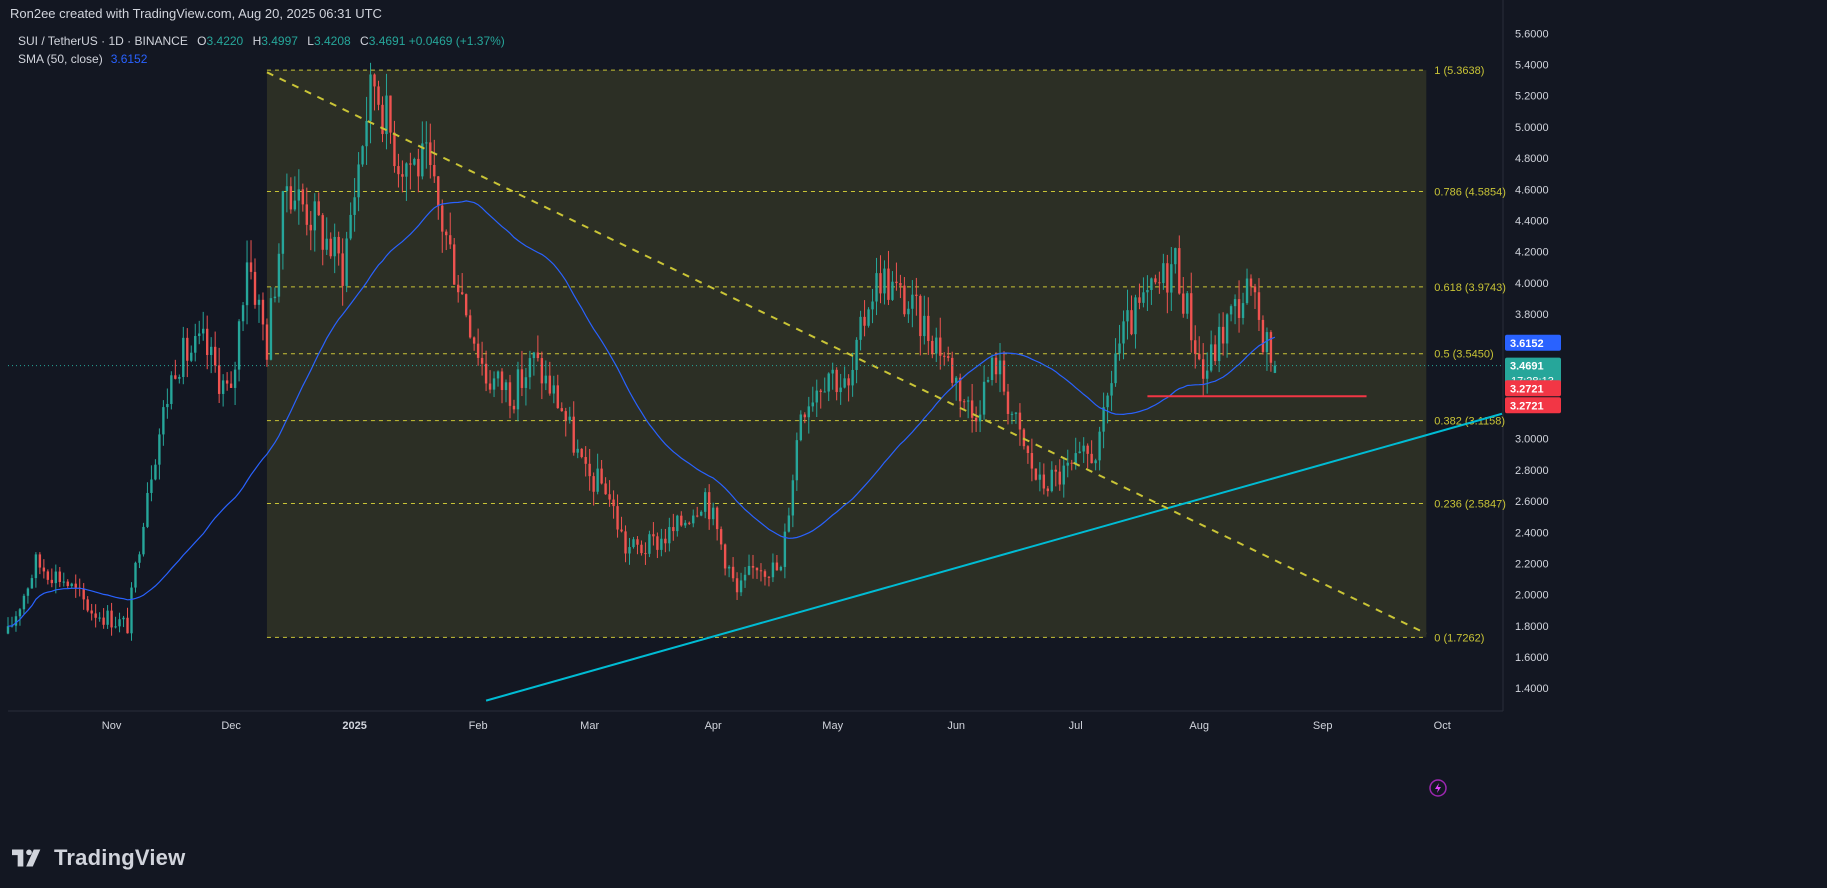  I want to click on y-tick-label: 4.6000, so click(1532, 190).